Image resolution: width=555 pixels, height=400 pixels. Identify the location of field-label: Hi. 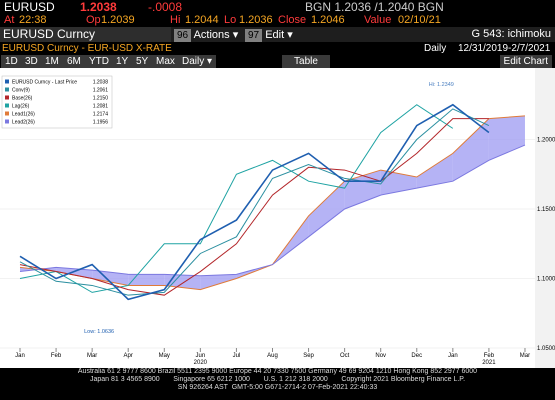
(175, 20).